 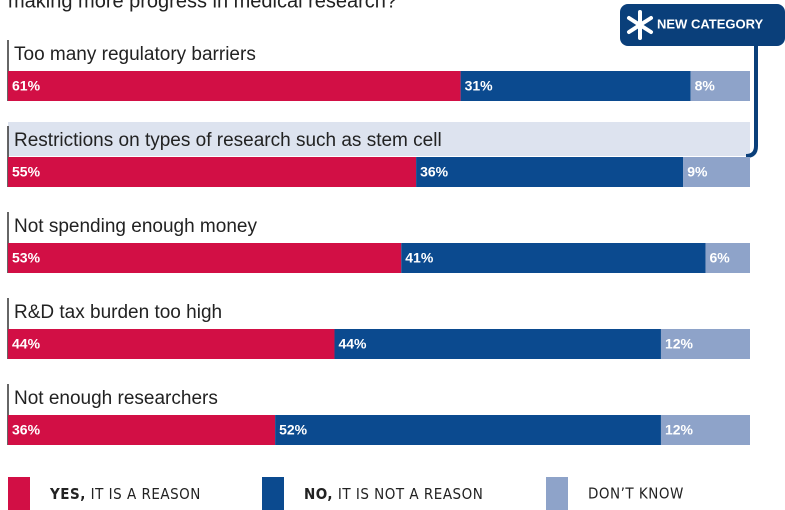 What do you see at coordinates (640, 25) in the screenshot?
I see `asterisk-icon` at bounding box center [640, 25].